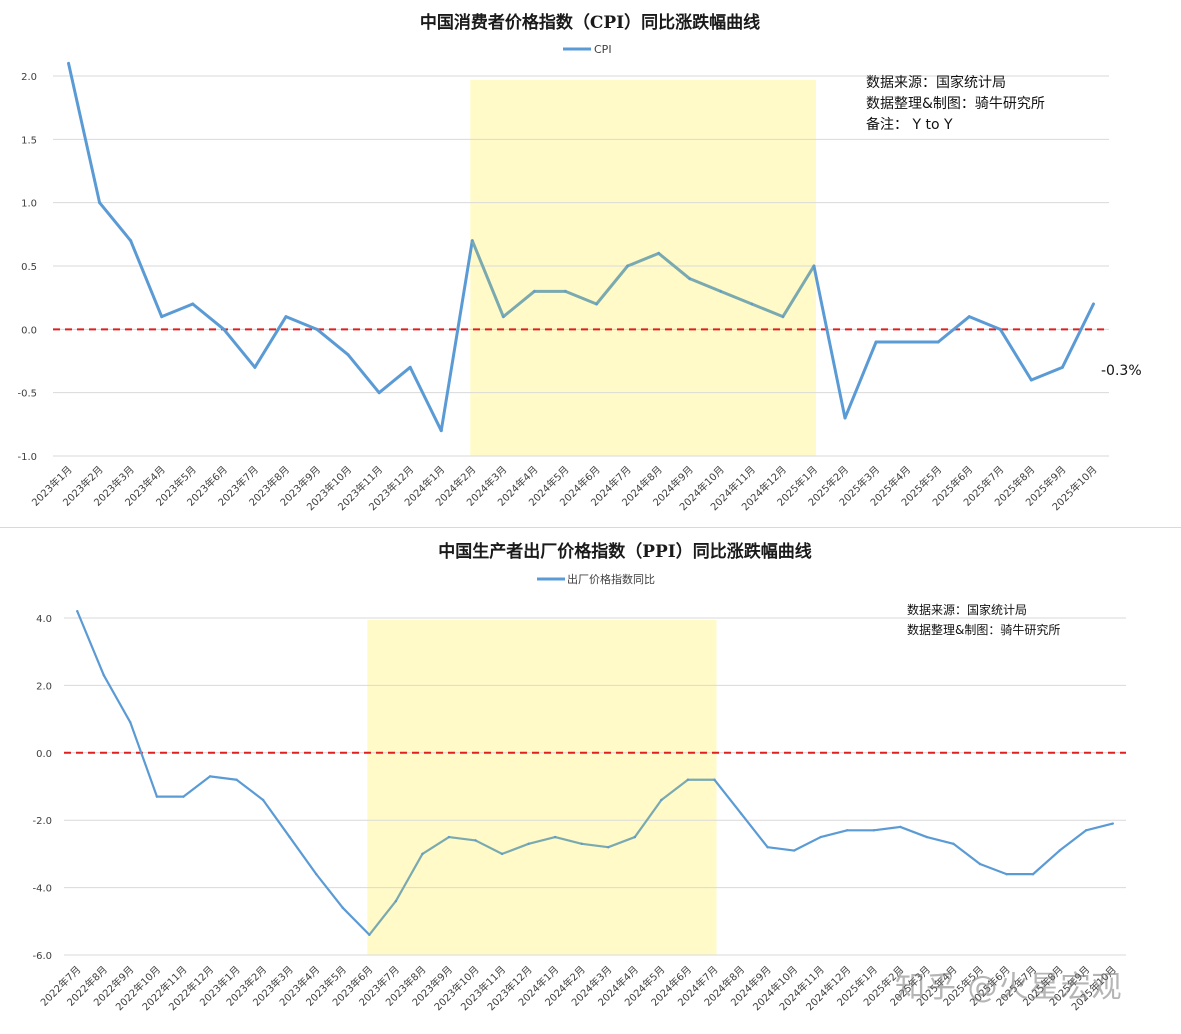 The width and height of the screenshot is (1181, 1034). Describe the element at coordinates (967, 609) in the screenshot. I see `ppi-note-source: 数据来源：国家统计局` at that location.